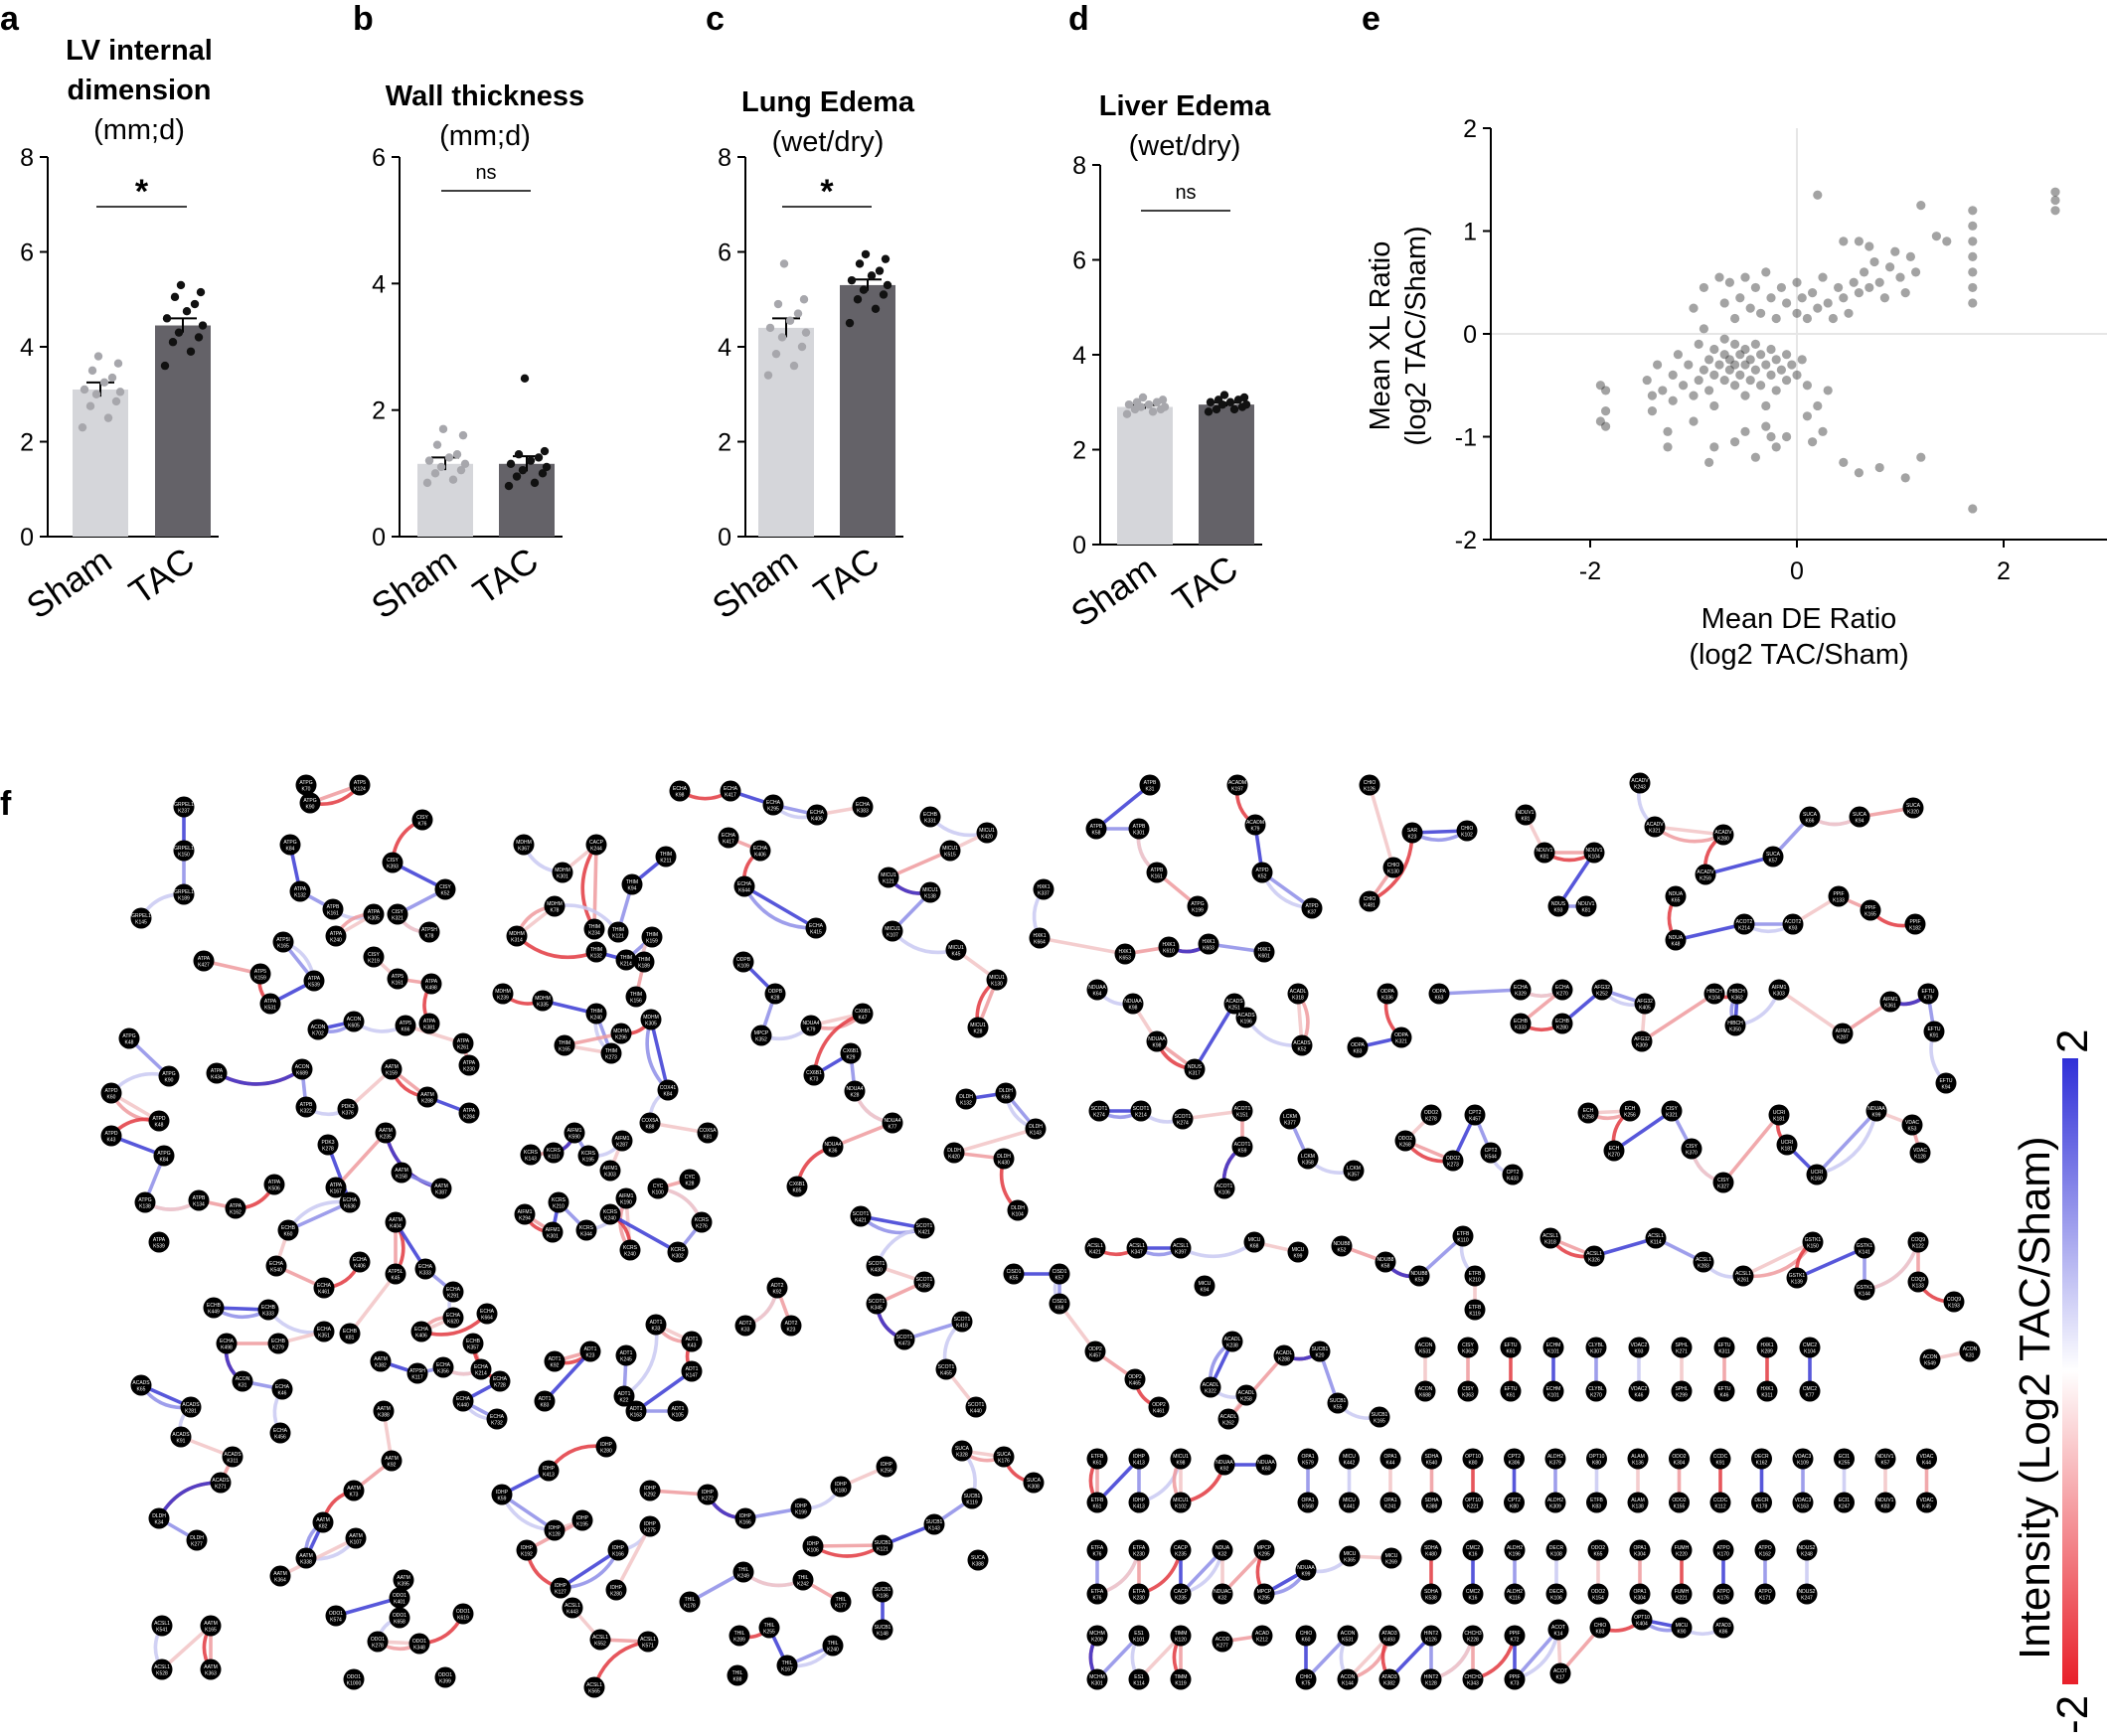 The image size is (2107, 1736). What do you see at coordinates (1473, 1641) in the screenshot?
I see `network-node-site: K228` at bounding box center [1473, 1641].